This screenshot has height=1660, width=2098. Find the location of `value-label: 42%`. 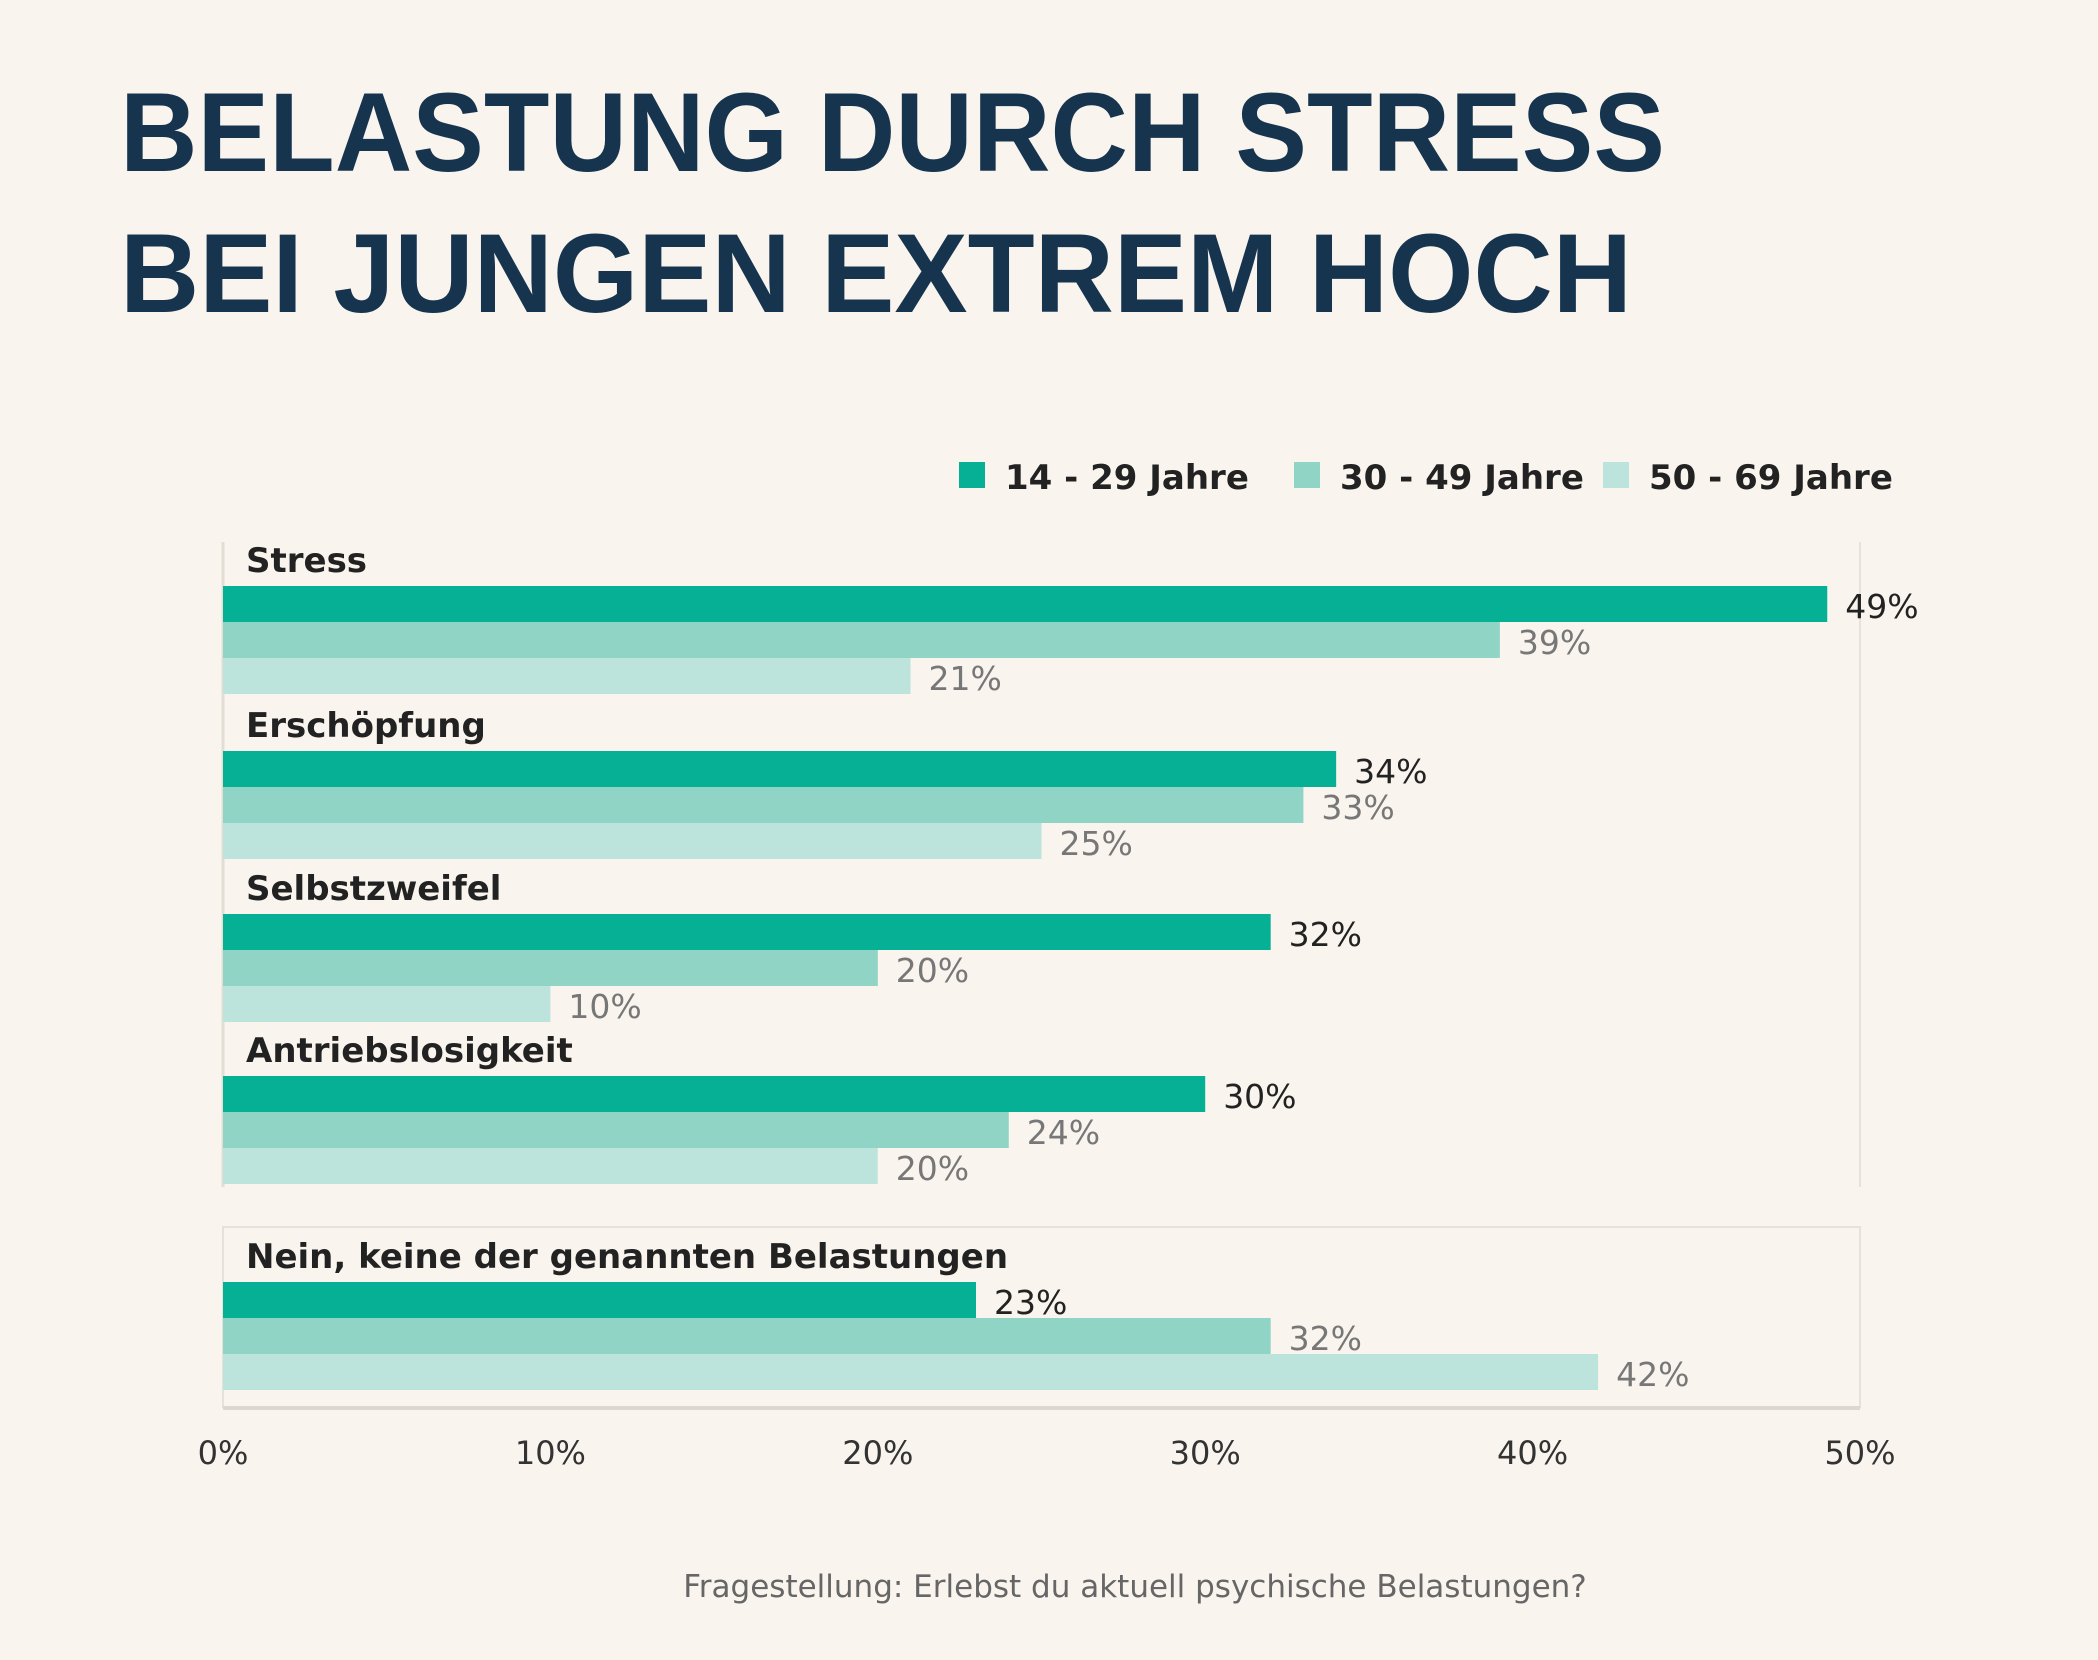

value-label: 42% is located at coordinates (1652, 1374).